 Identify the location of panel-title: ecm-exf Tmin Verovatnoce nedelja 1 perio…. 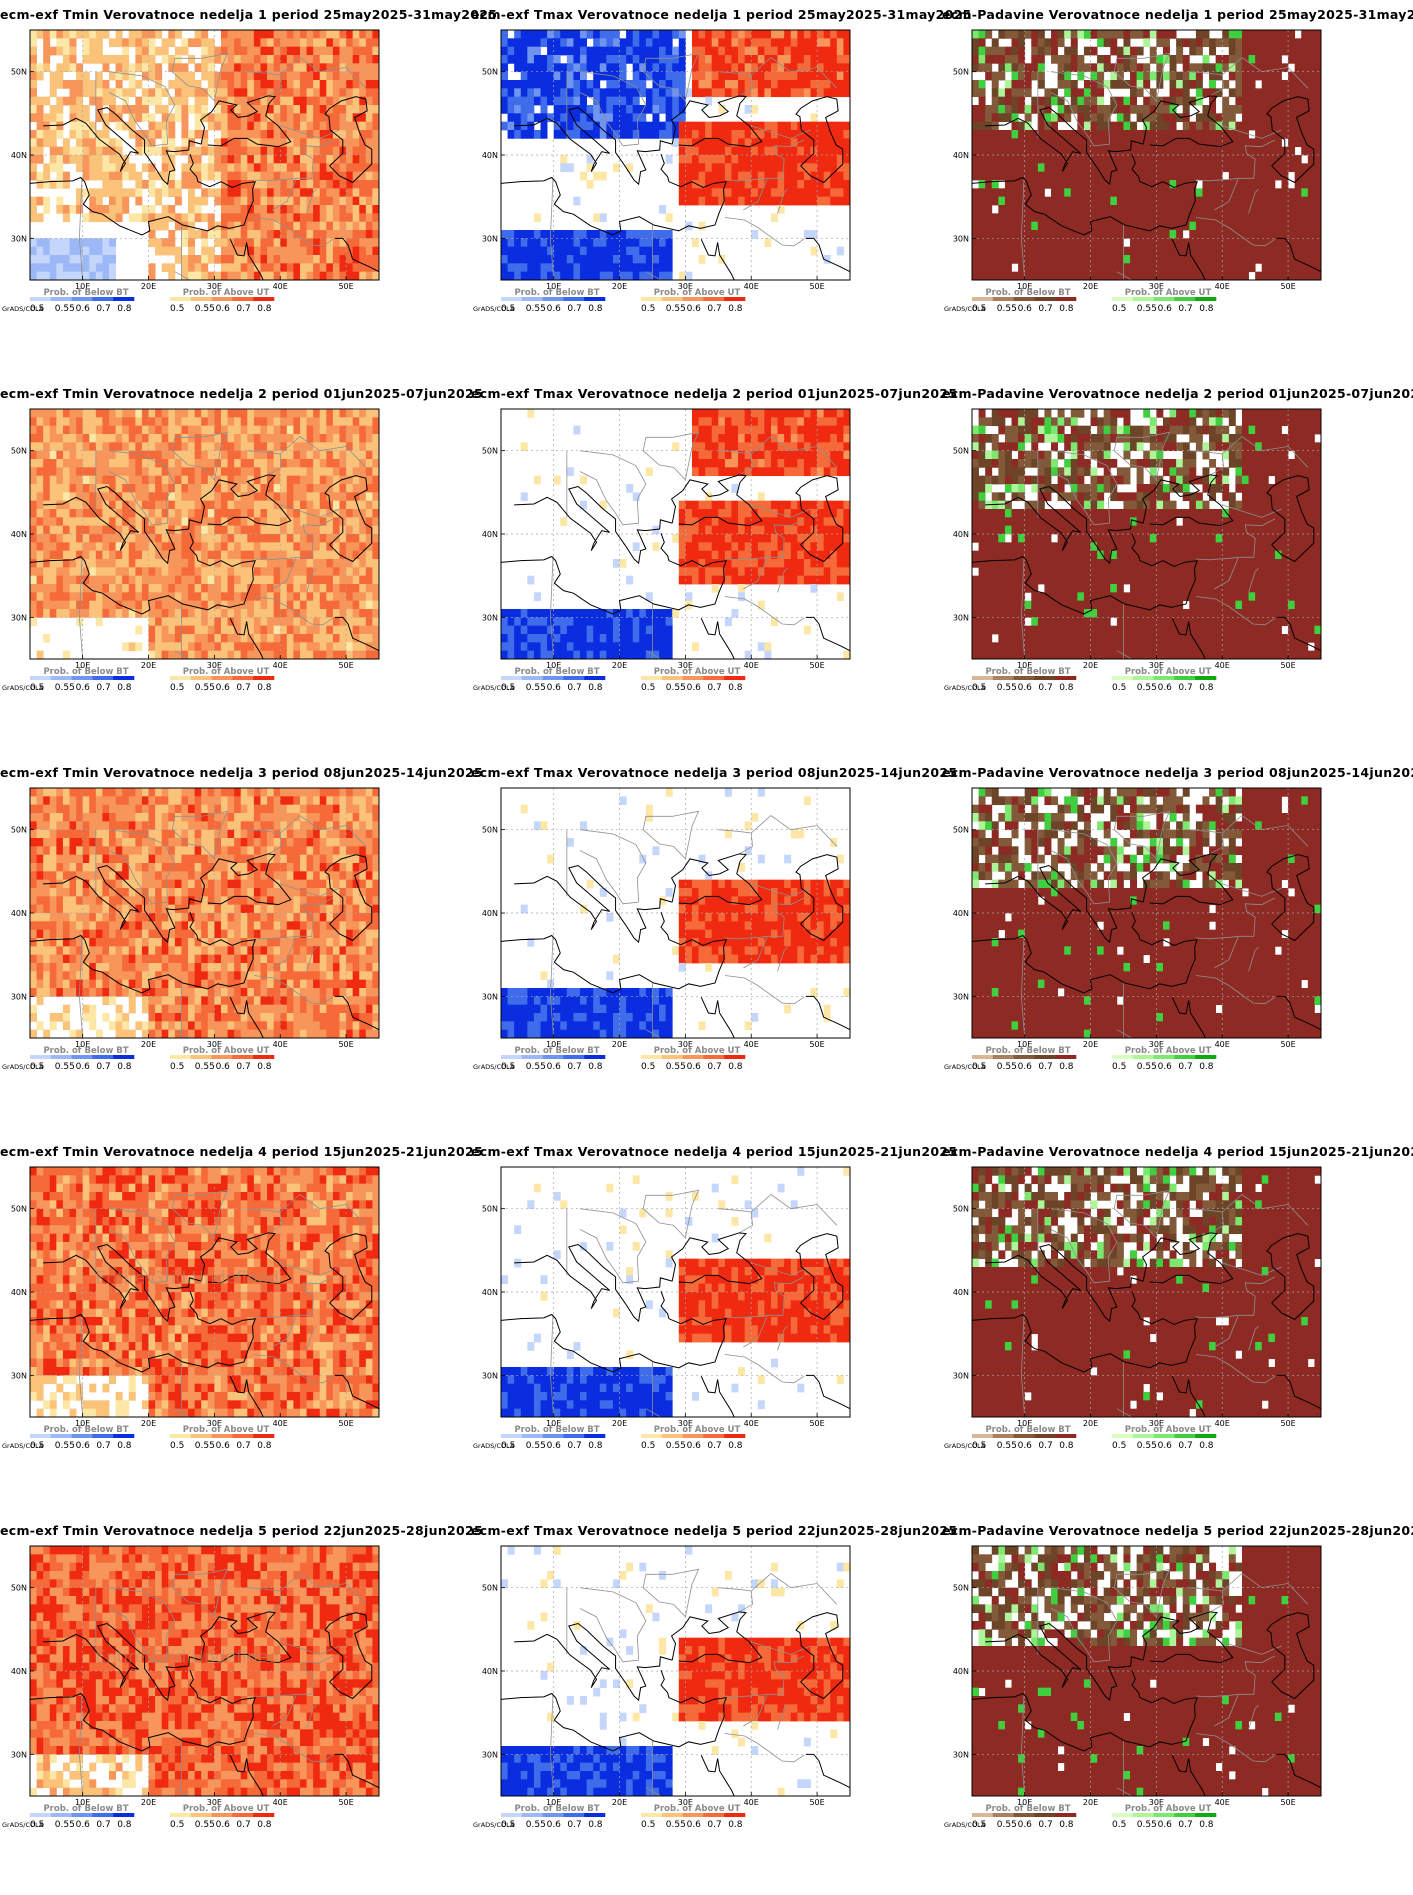
(249, 14).